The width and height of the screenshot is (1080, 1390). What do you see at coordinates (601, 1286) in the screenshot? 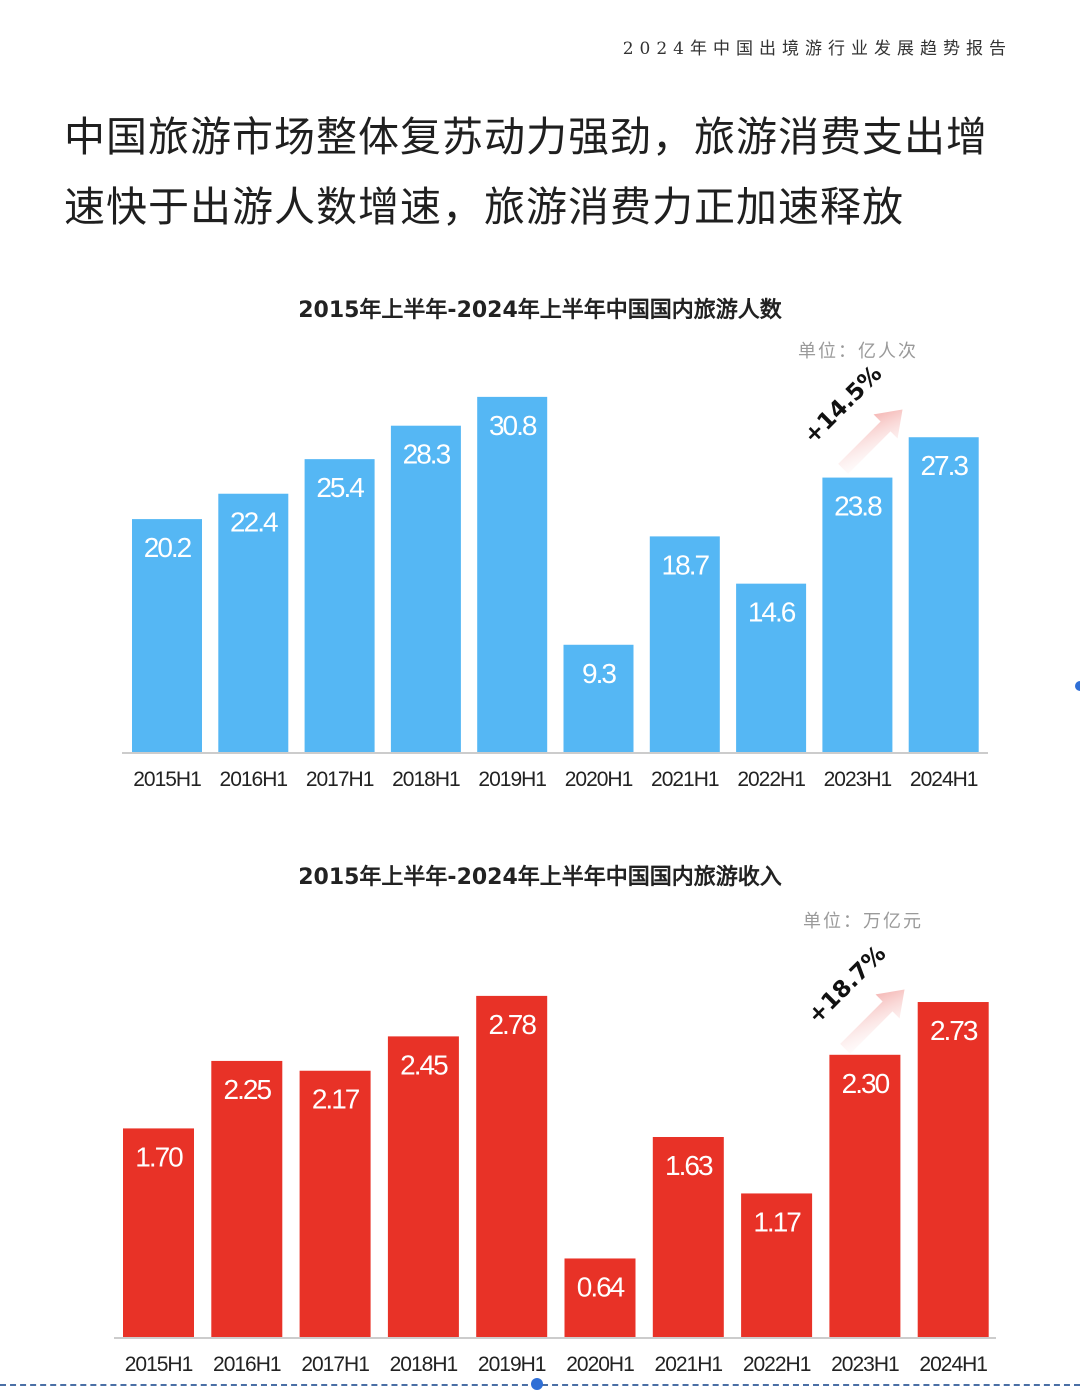
I see `bar-value-label: 0.64` at bounding box center [601, 1286].